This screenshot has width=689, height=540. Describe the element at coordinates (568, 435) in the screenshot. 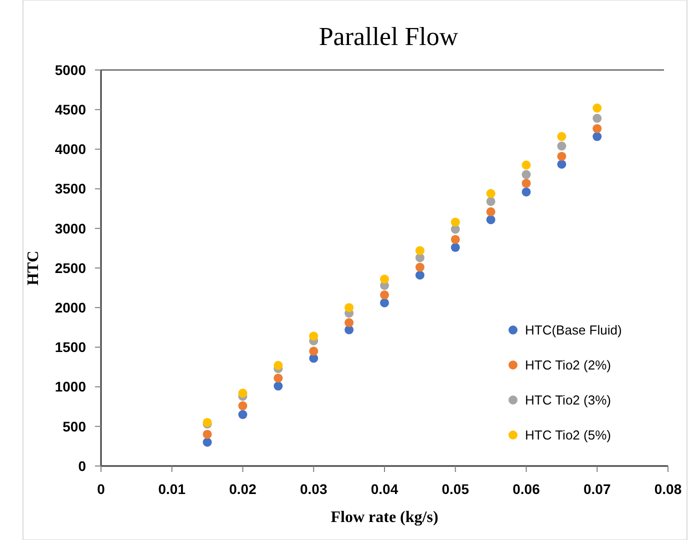

I see `legend-label: HTC Tio2 (5%)` at that location.